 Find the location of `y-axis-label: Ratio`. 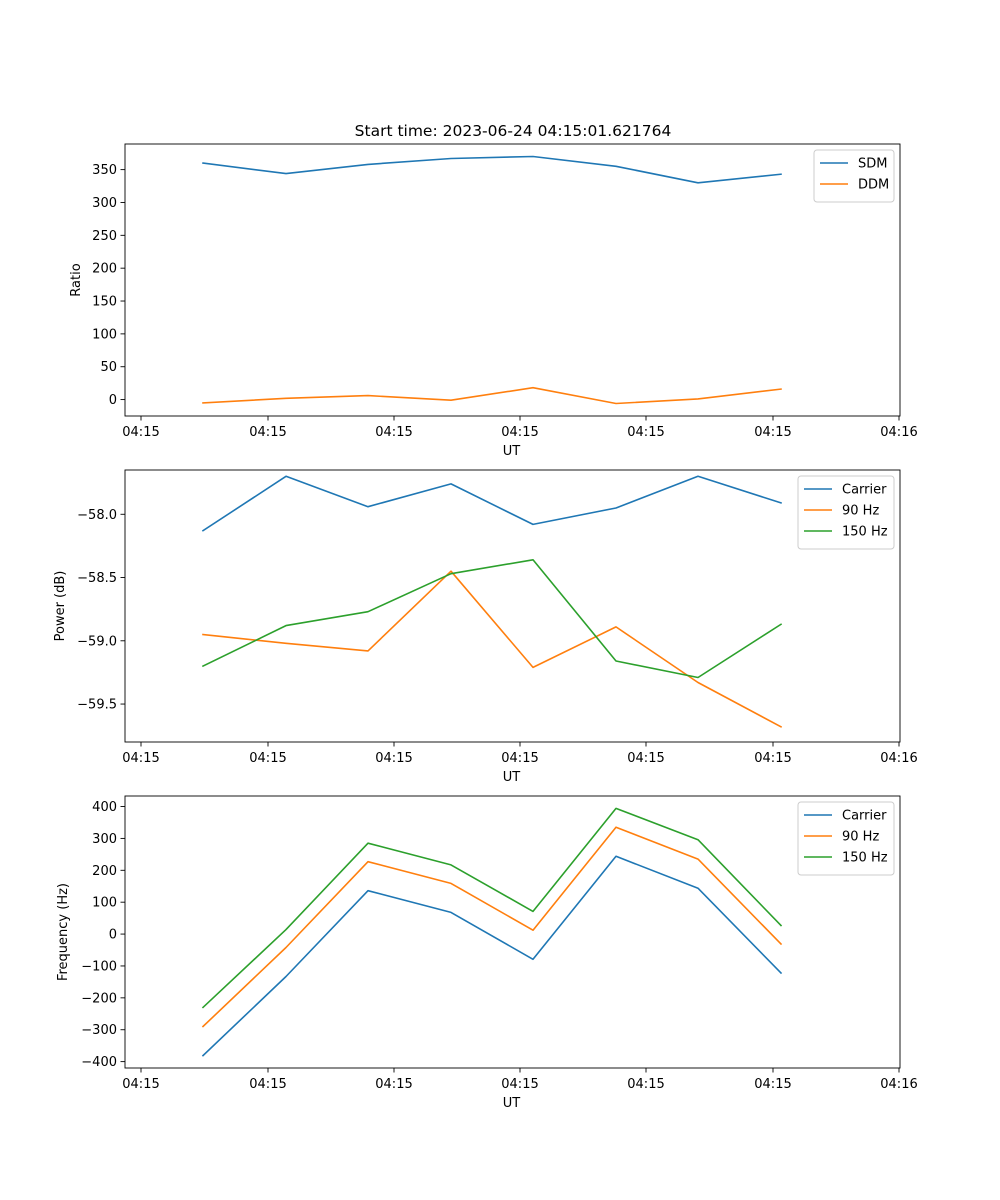

y-axis-label: Ratio is located at coordinates (76, 279).